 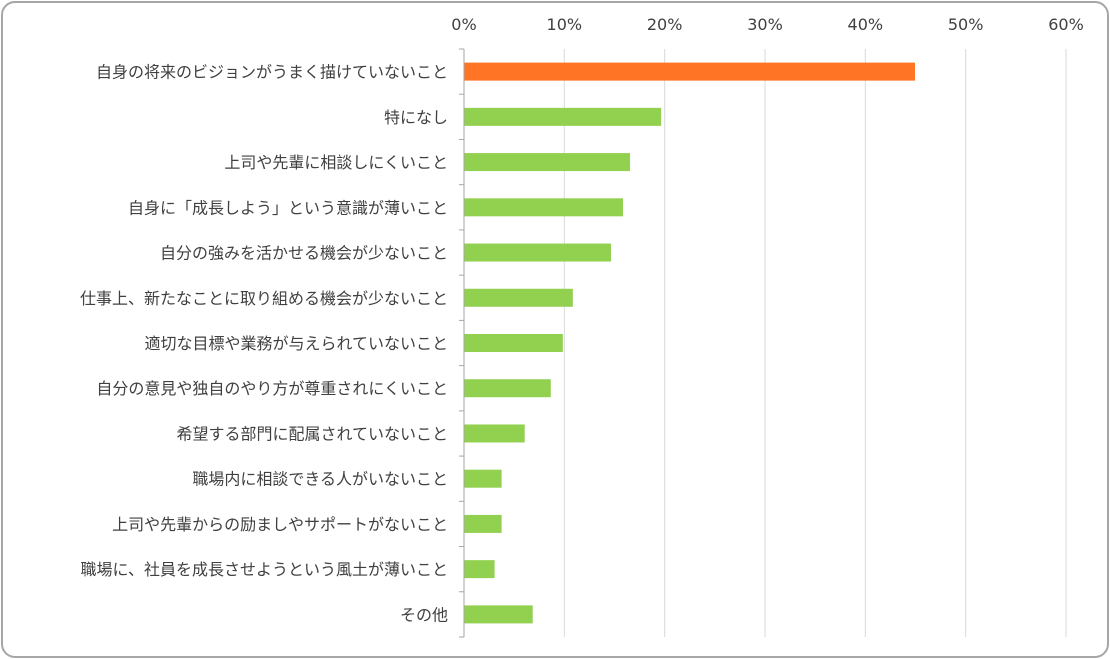 What do you see at coordinates (966, 24) in the screenshot?
I see `tick-label: 50%` at bounding box center [966, 24].